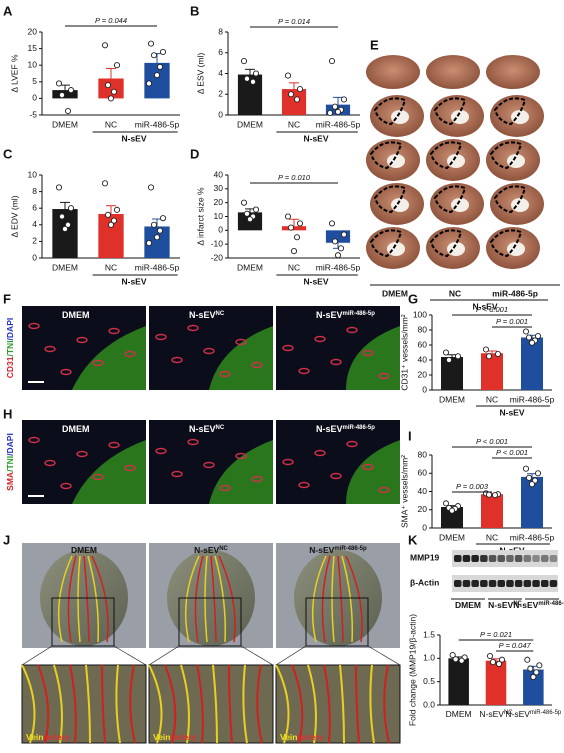  What do you see at coordinates (546, 713) in the screenshot?
I see `x-tick-label-sup: miR-486-5p` at bounding box center [546, 713].